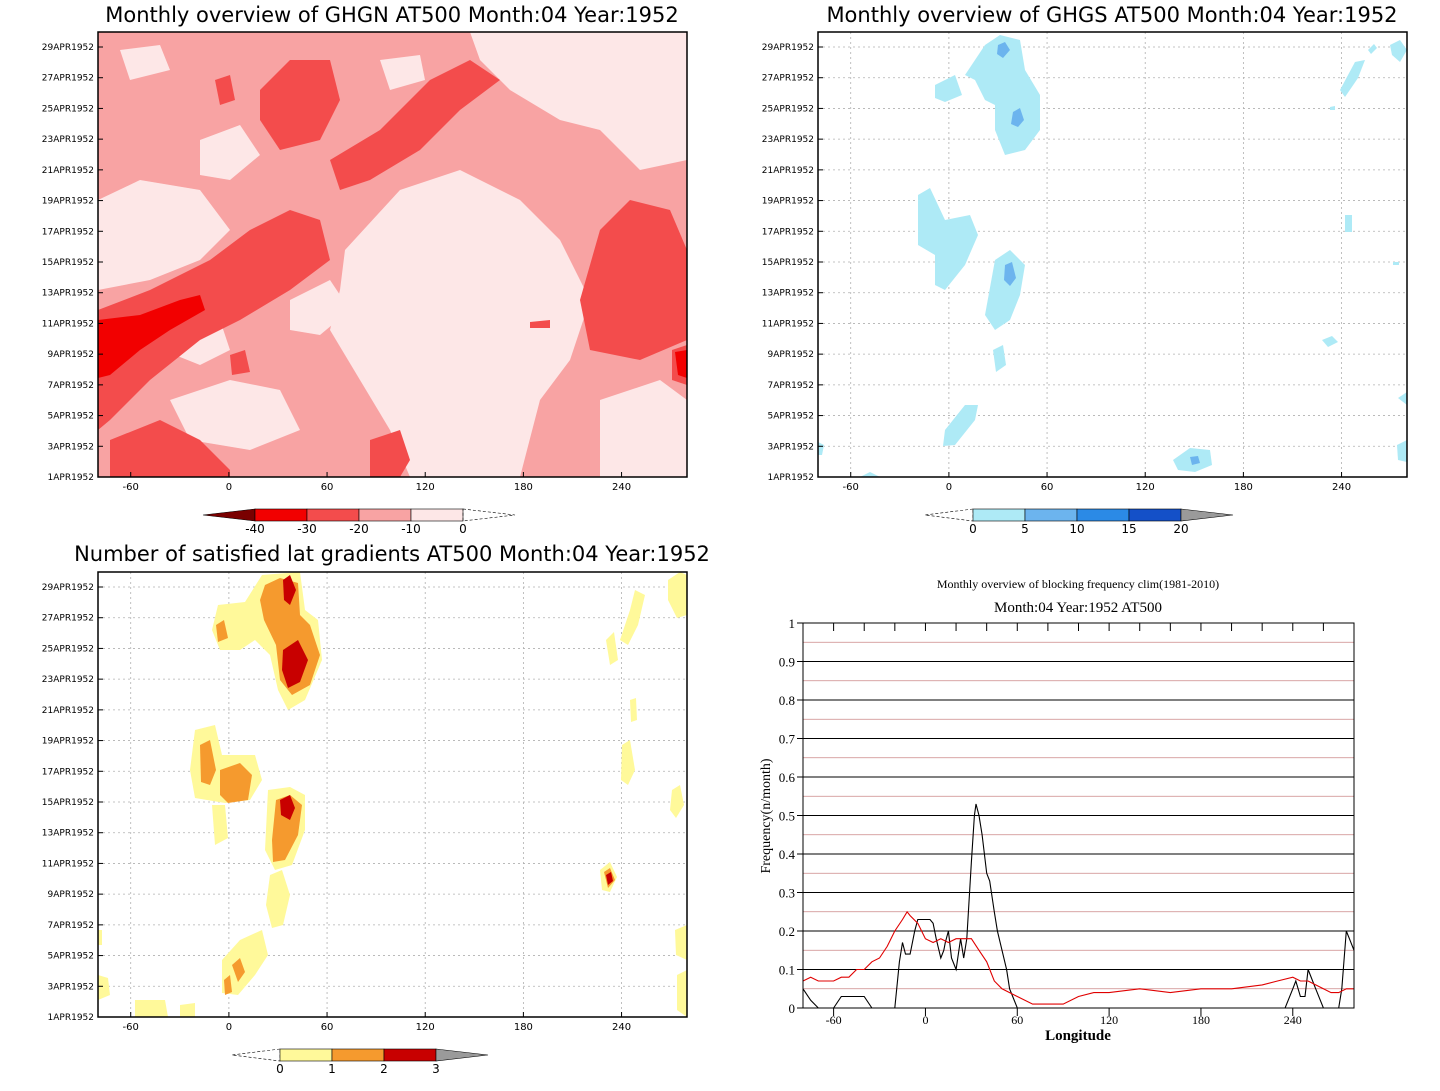 This screenshot has width=1440, height=1091. I want to click on colorbar-tick-label: -30, so click(307, 529).